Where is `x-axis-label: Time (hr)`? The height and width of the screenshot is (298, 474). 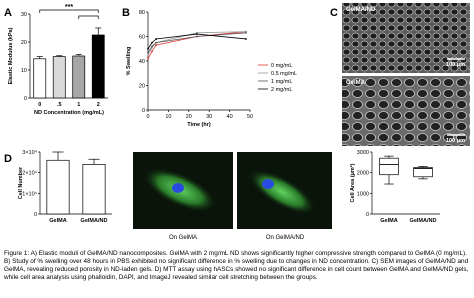
x-axis-label: Time (hr) is located at coordinates (199, 125).